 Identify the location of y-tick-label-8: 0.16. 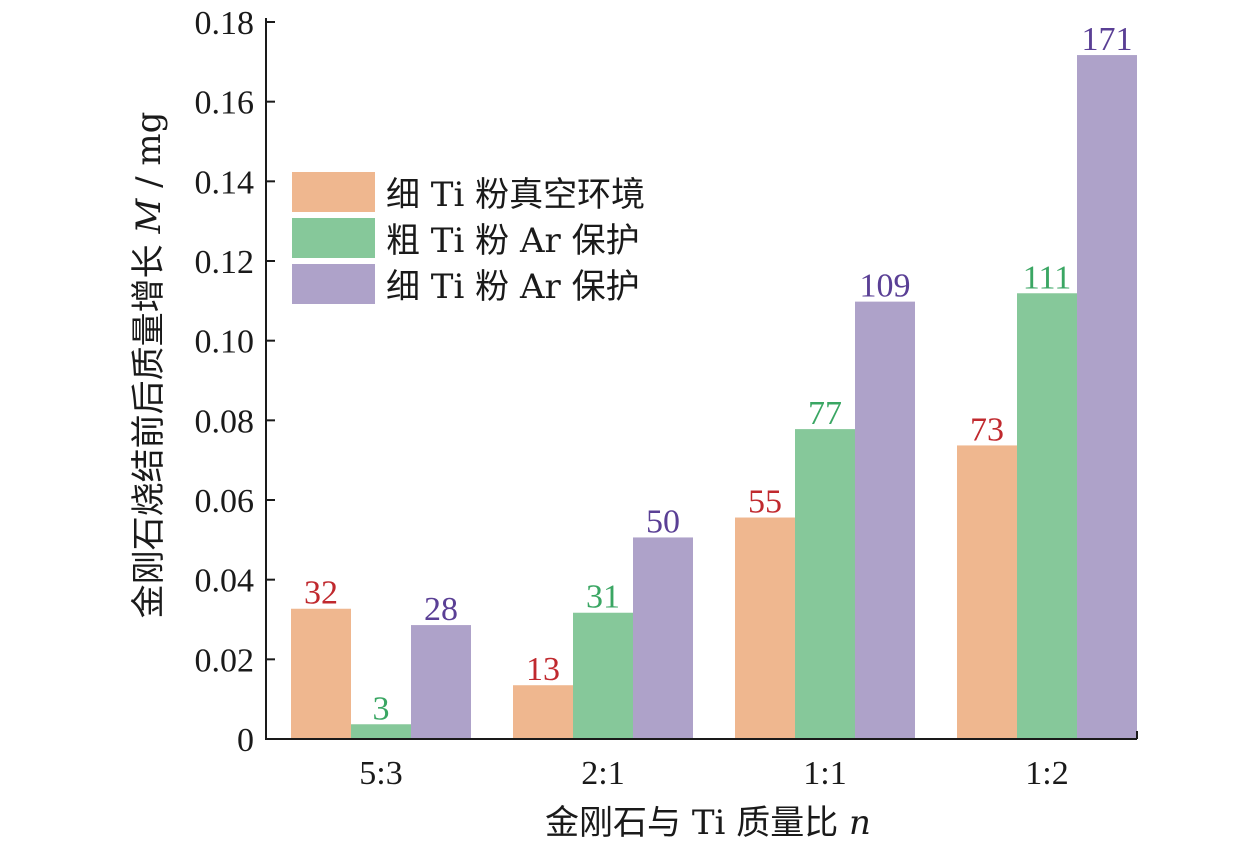
(225, 103).